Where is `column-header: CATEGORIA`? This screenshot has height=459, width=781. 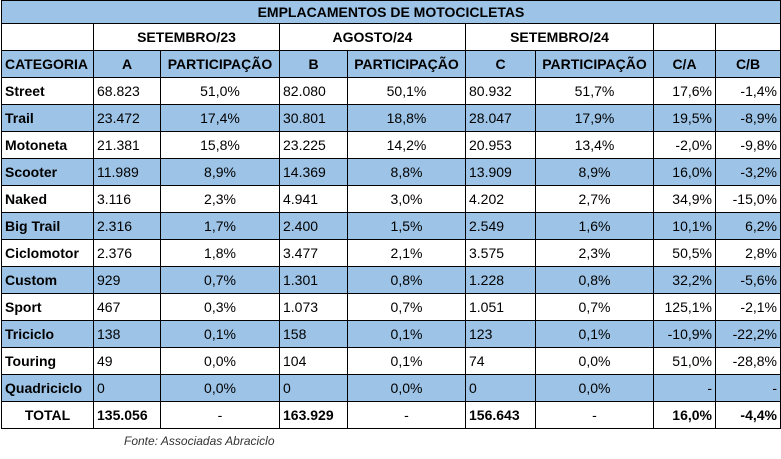
column-header: CATEGORIA is located at coordinates (47, 64).